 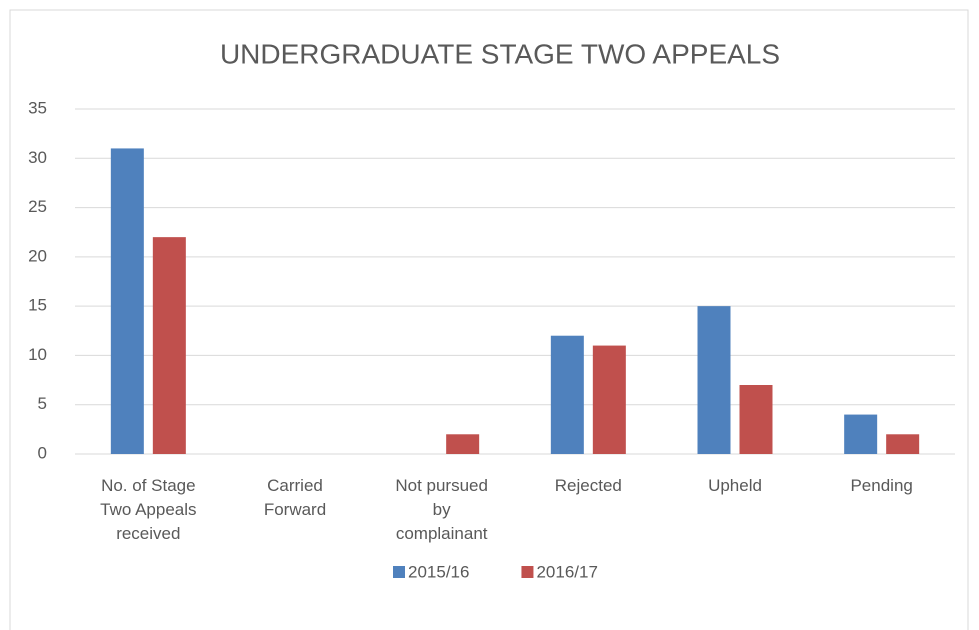 I want to click on chart-title: UNDERGRADUATE STAGE TWO APPEALS, so click(x=500, y=53).